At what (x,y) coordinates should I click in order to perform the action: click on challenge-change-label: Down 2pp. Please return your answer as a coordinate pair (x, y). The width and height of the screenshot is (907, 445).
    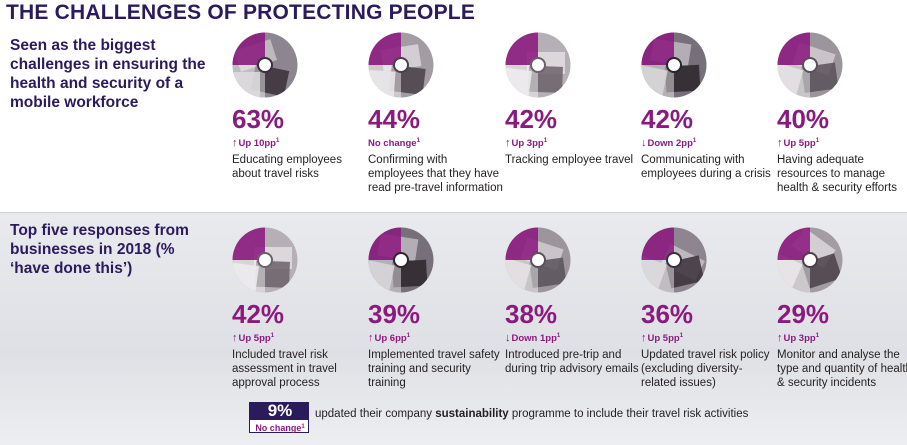
    Looking at the image, I should click on (670, 143).